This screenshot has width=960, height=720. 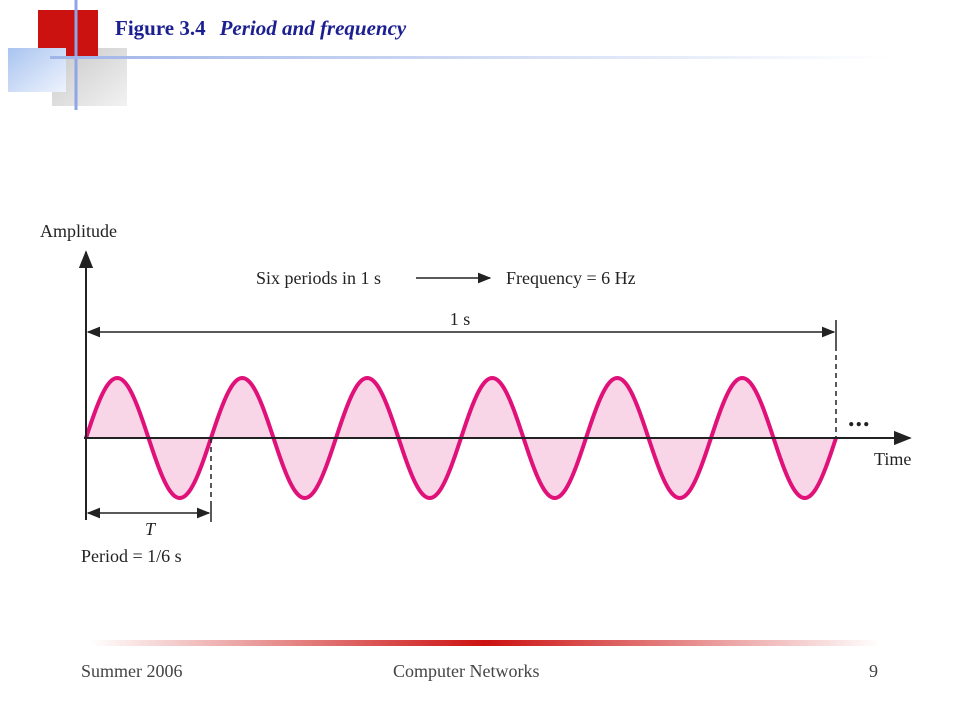 What do you see at coordinates (151, 529) in the screenshot?
I see `period-symbol: T` at bounding box center [151, 529].